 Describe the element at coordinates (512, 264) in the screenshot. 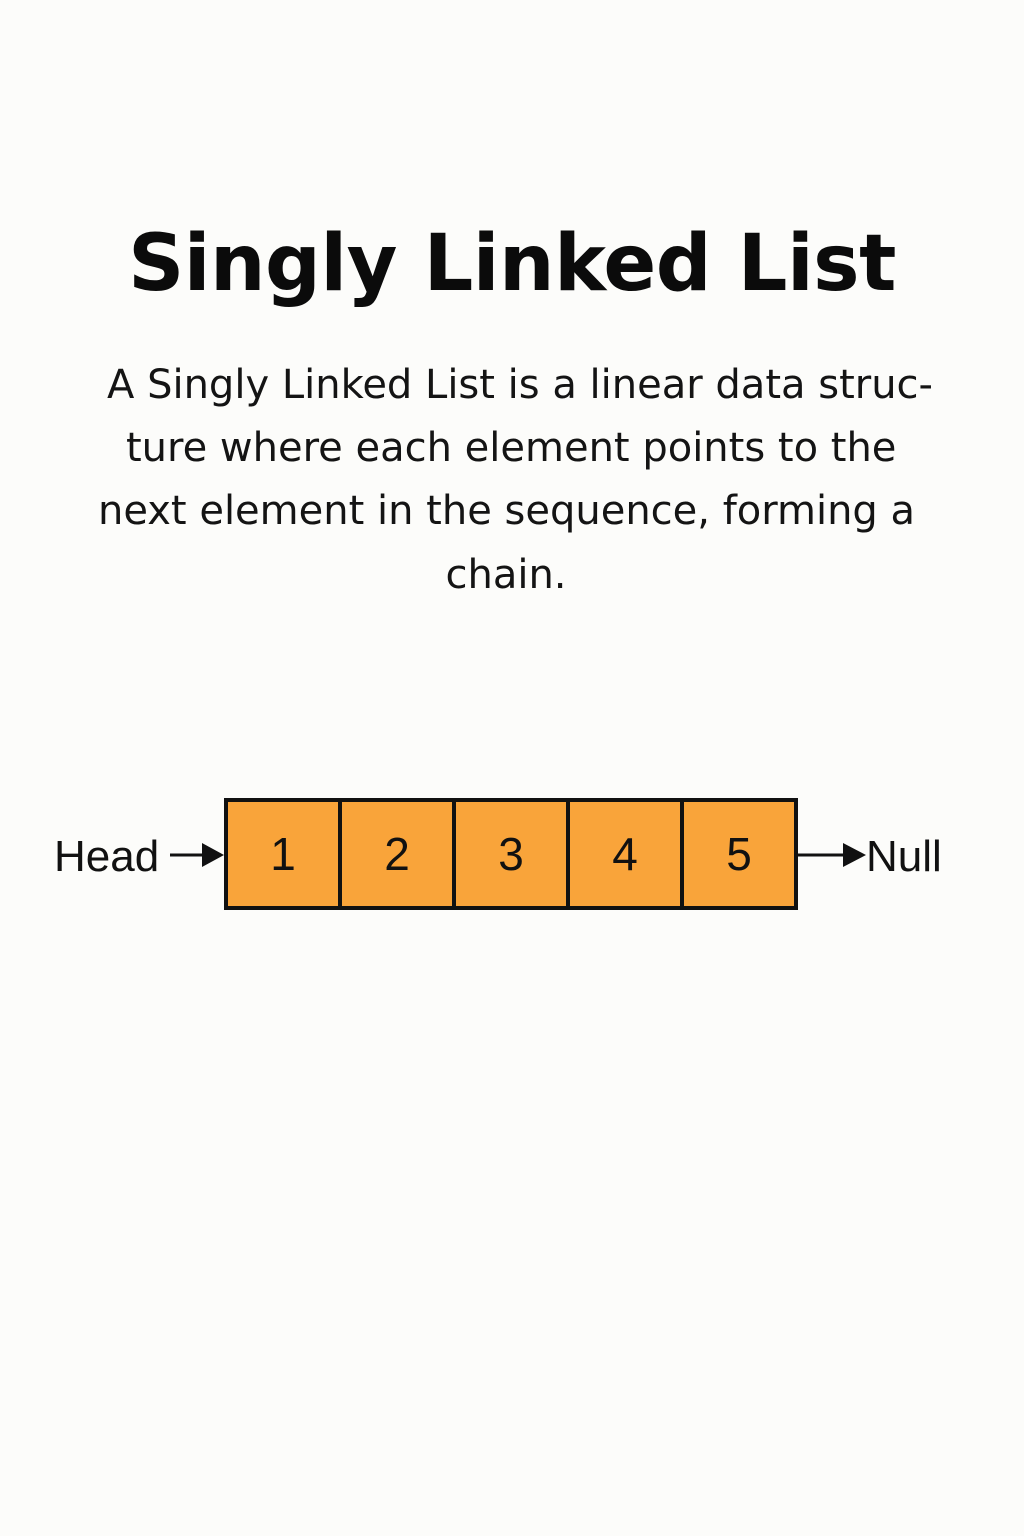

I see `page-title: Singly Linked List` at that location.